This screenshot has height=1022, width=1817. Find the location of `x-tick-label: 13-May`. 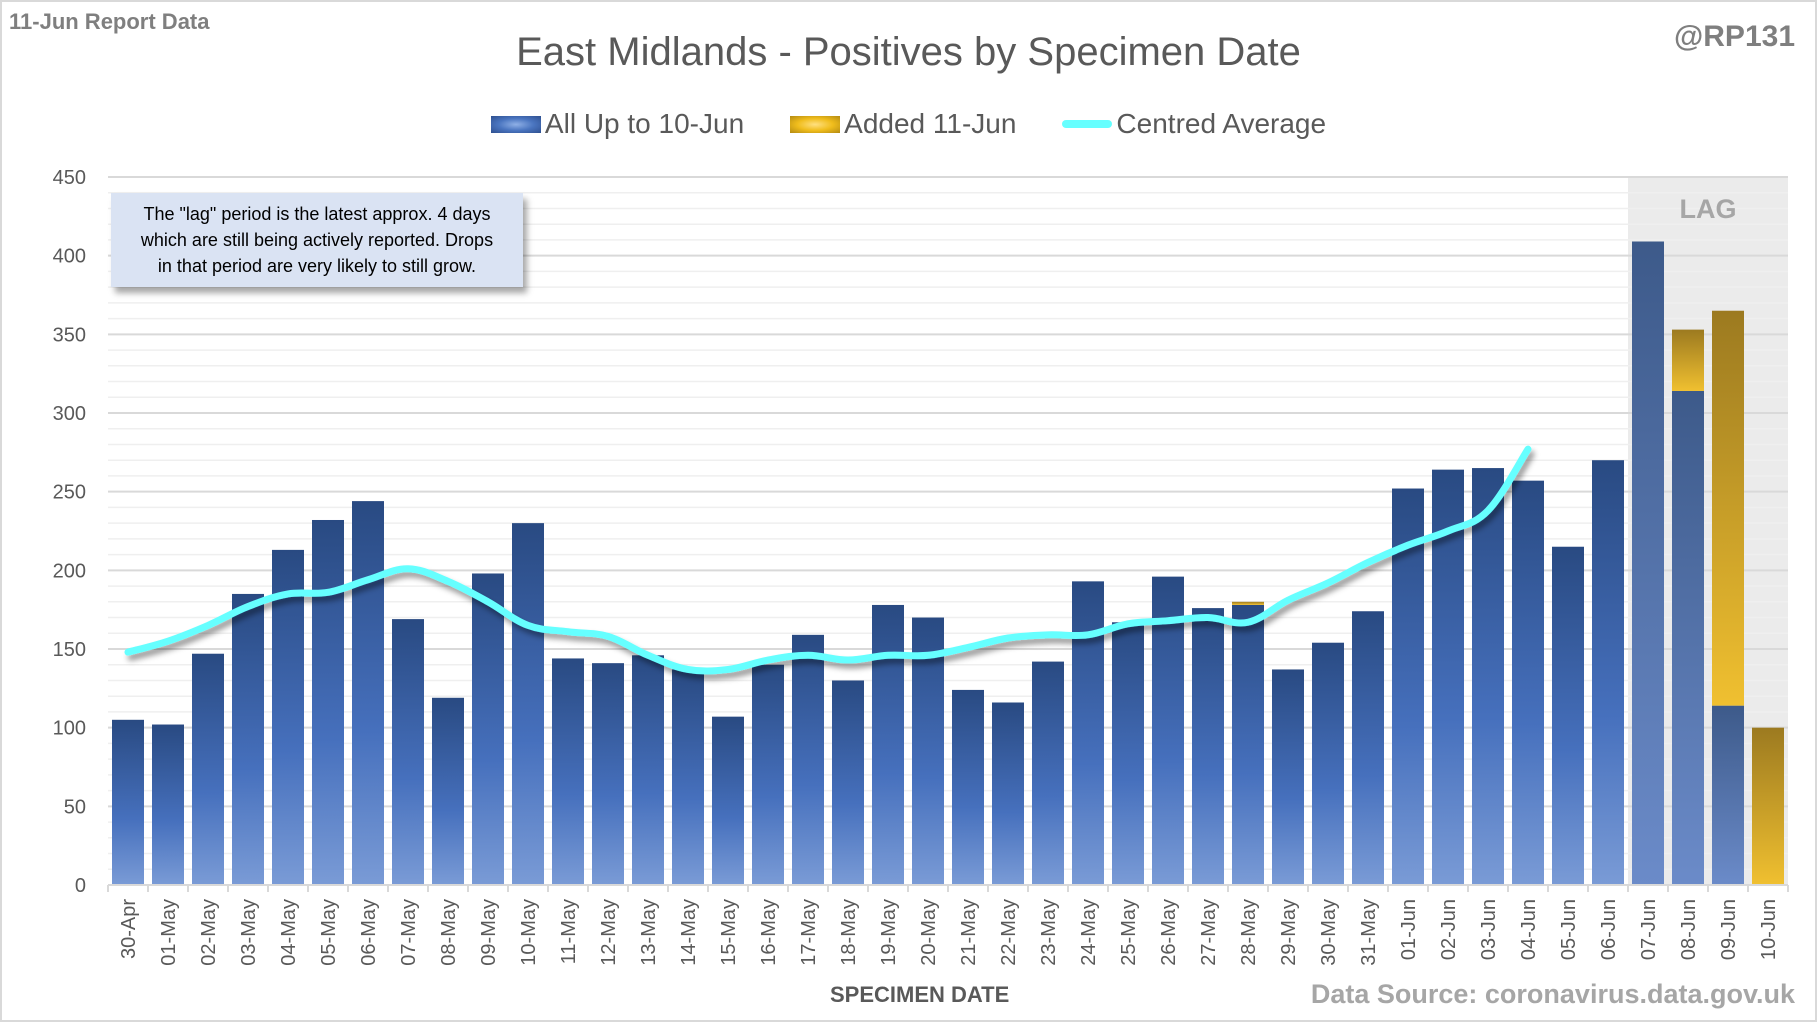

x-tick-label: 13-May is located at coordinates (649, 932).